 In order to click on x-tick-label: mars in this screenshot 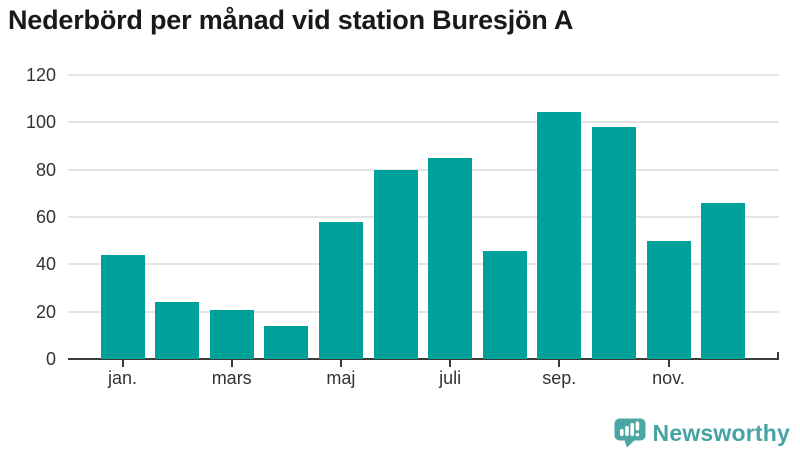, I will do `click(231, 378)`.